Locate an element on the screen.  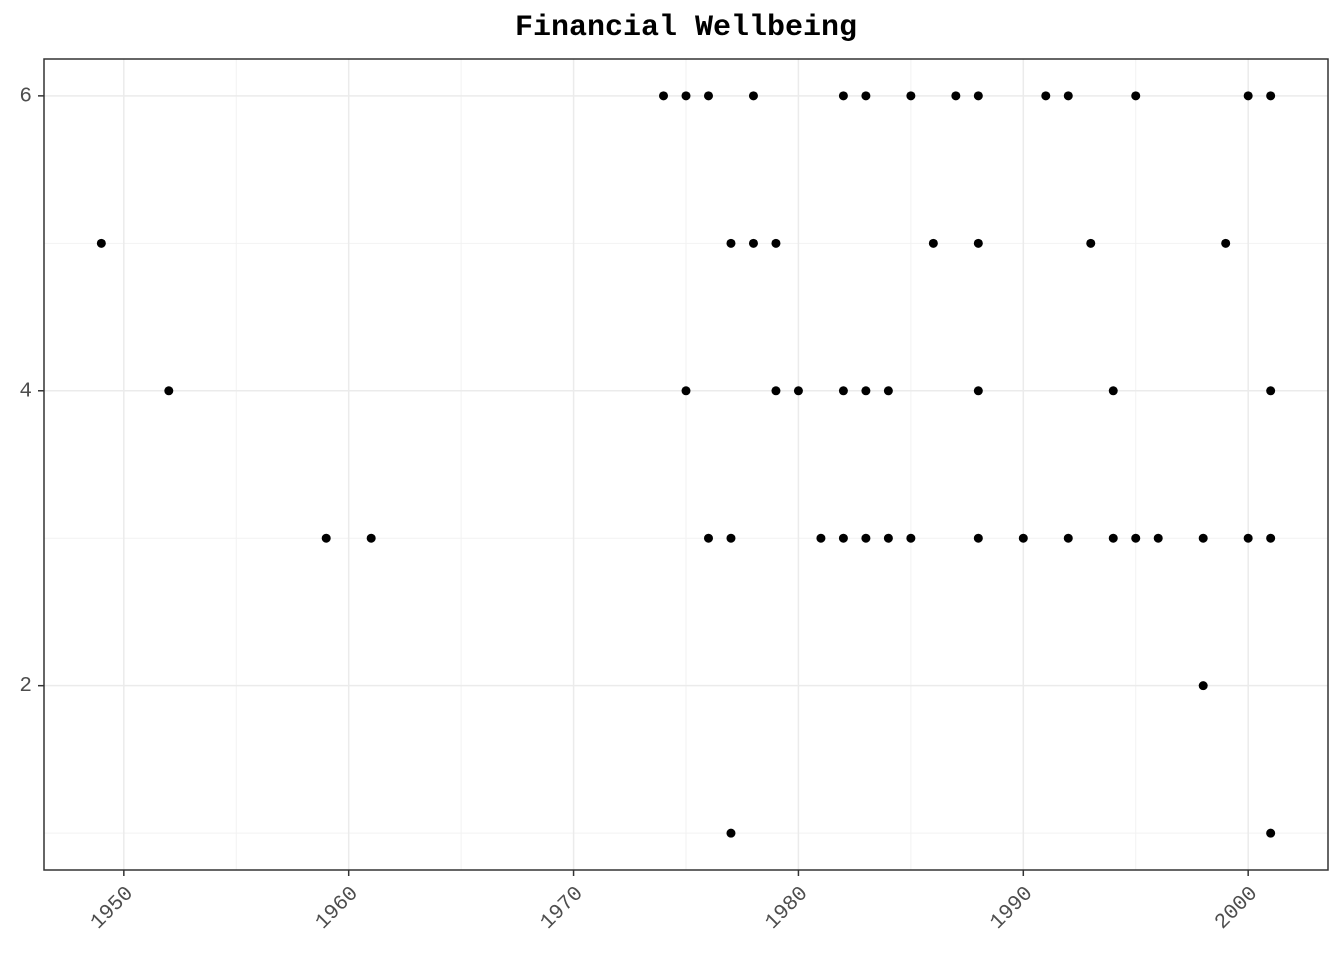
y-tick-label: 2 is located at coordinates (25, 686).